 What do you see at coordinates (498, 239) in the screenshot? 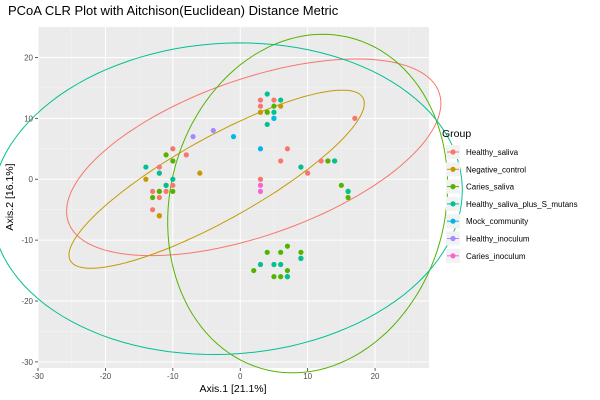
I see `legend-label: Healthy_inoculum` at bounding box center [498, 239].